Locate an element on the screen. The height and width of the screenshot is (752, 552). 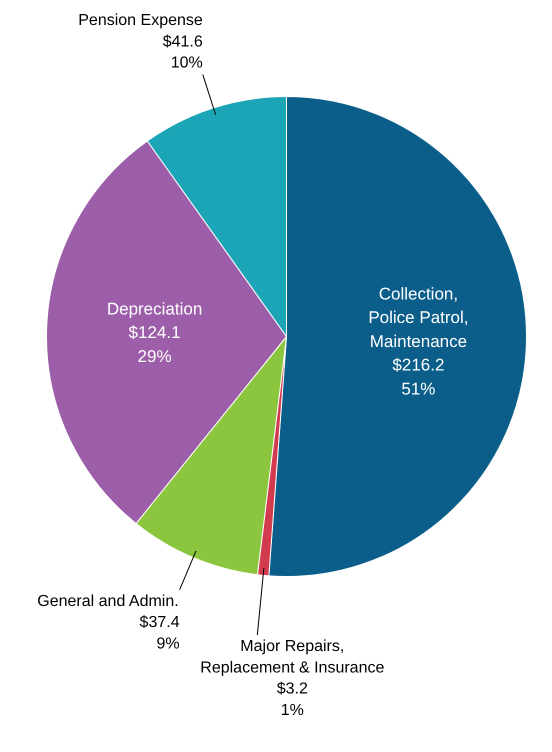
slice-label: Collection, Police Patrol, Maintenance is located at coordinates (418, 317).